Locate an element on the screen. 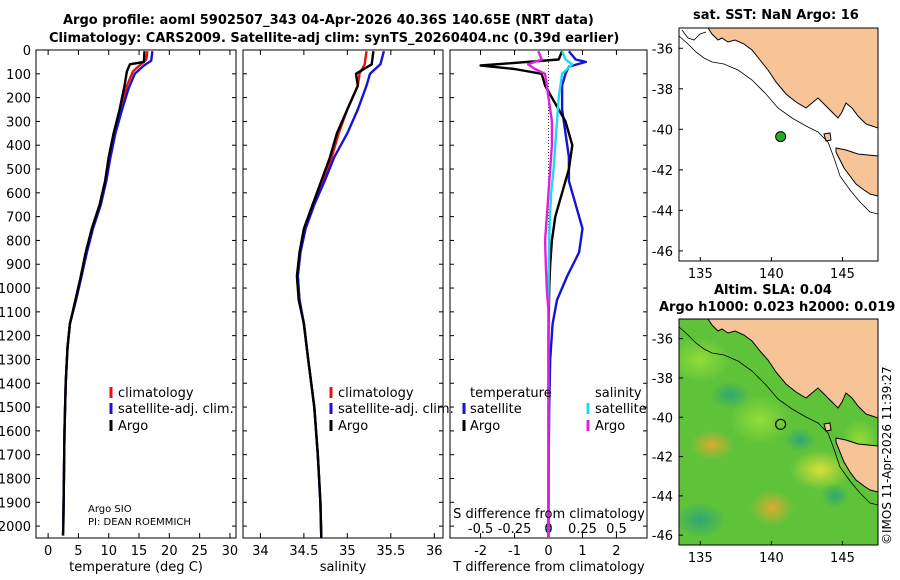 The width and height of the screenshot is (900, 580). depth-tick-label: 1200 is located at coordinates (15, 337).